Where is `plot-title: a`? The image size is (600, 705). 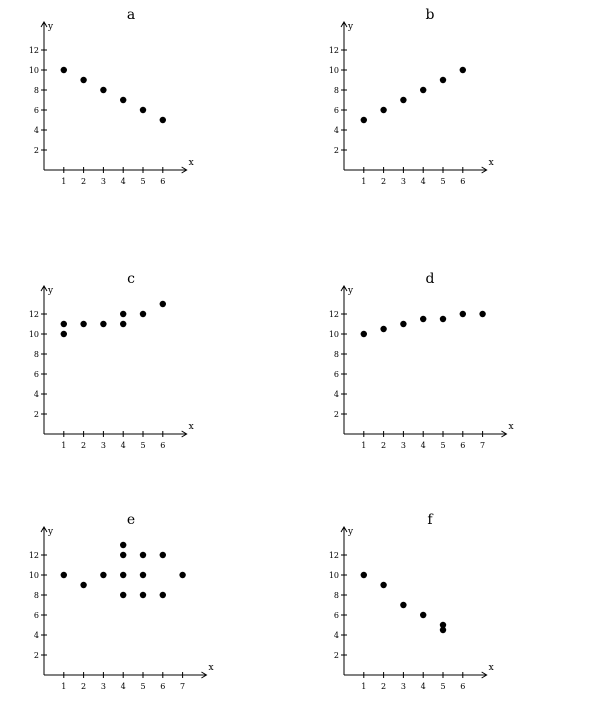 plot-title: a is located at coordinates (131, 15).